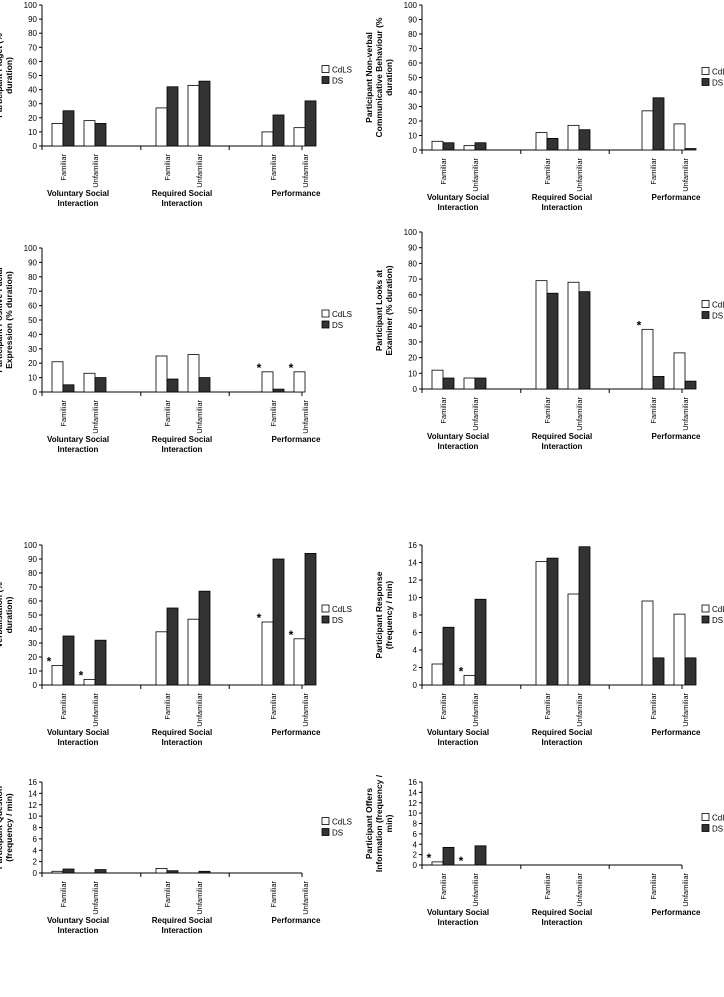 Image resolution: width=724 pixels, height=997 pixels. I want to click on y-axis-title-line: Examiner (% duration), so click(389, 310).